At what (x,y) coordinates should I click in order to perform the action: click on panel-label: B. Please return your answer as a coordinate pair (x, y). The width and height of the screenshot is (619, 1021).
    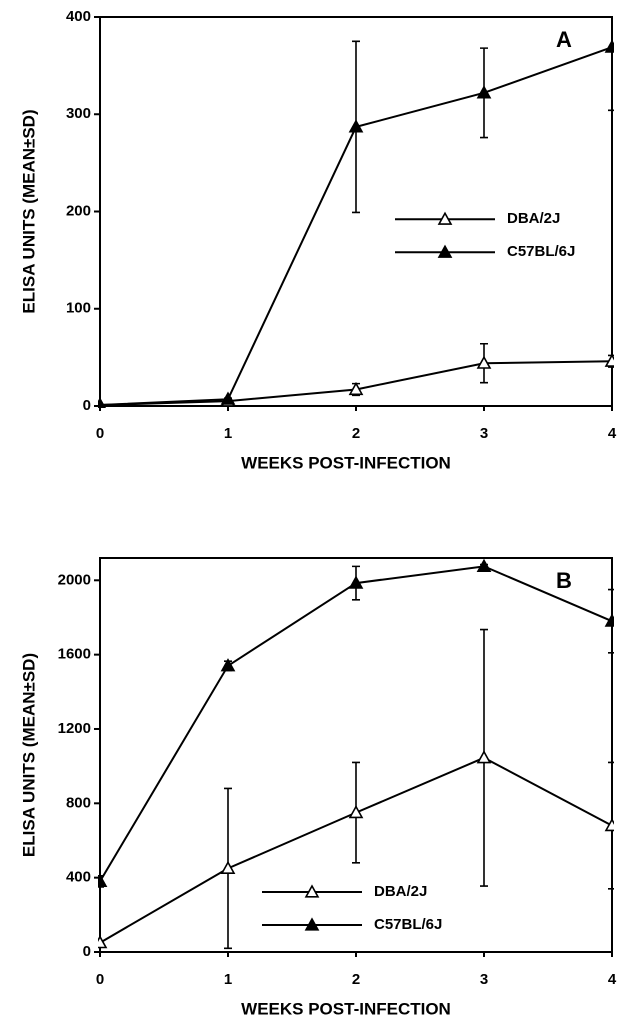
    Looking at the image, I should click on (564, 580).